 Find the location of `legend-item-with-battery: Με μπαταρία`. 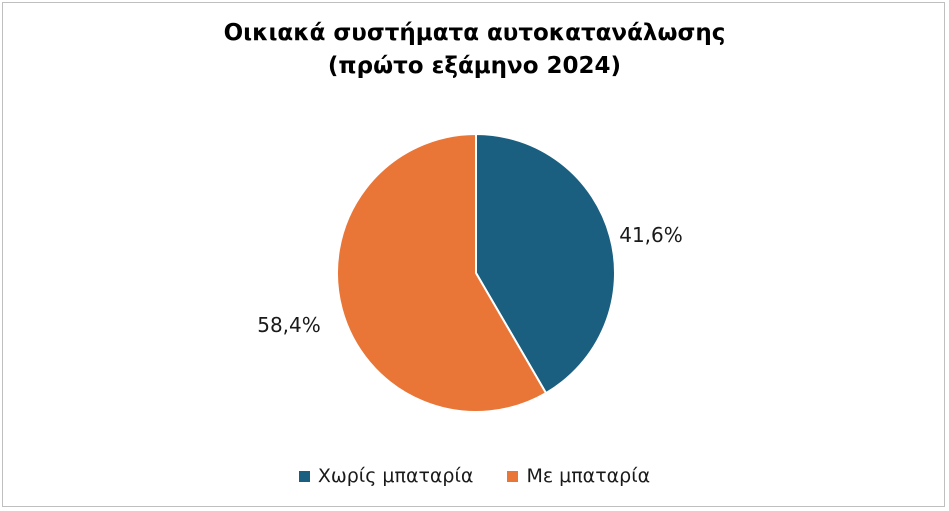

legend-item-with-battery: Με μπαταρία is located at coordinates (578, 476).